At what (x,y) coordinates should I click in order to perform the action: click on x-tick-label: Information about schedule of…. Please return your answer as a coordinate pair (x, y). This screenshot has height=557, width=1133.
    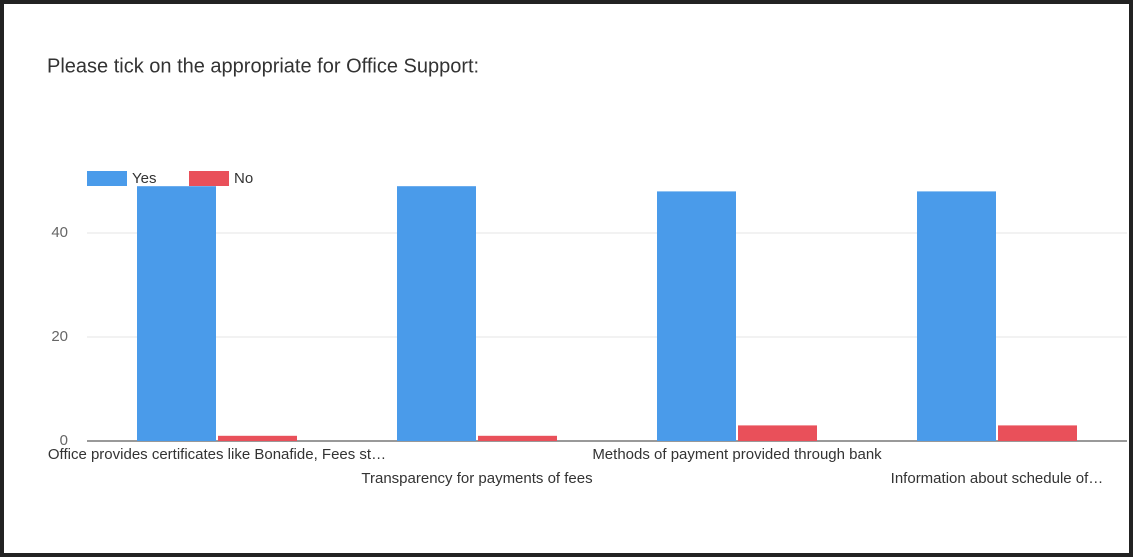
    Looking at the image, I should click on (997, 478).